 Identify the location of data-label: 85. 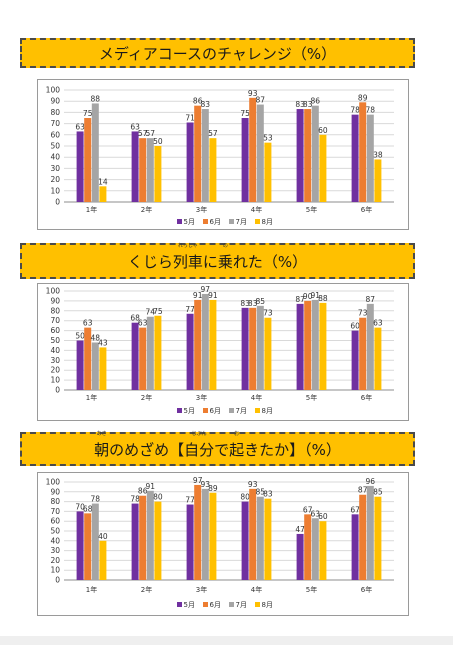
(261, 492).